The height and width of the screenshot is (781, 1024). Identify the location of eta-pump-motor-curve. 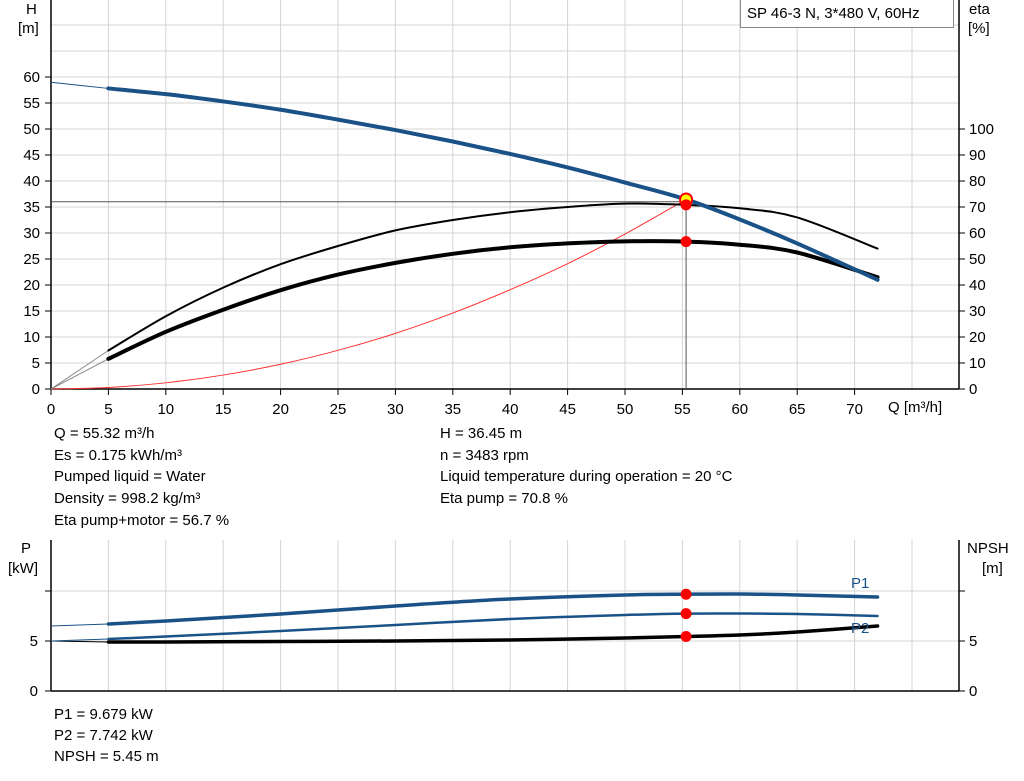
(493, 300).